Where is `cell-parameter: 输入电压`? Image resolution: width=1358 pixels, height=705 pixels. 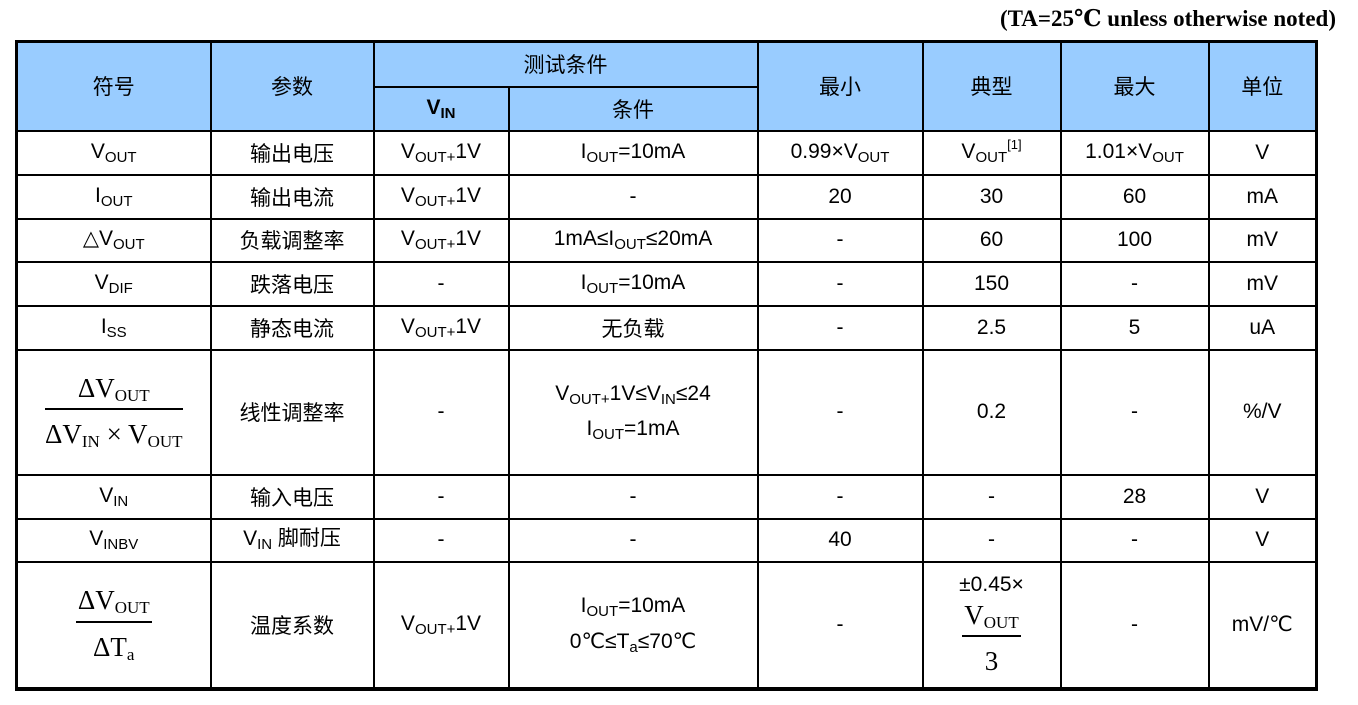
cell-parameter: 输入电压 is located at coordinates (292, 496).